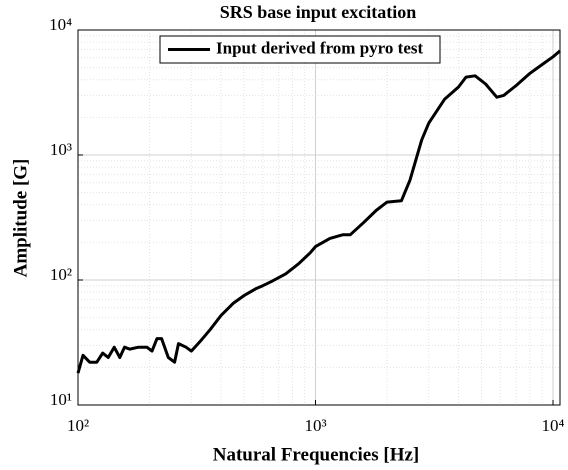 This screenshot has width=568, height=470. I want to click on x-axis-label: Natural Frequencies [Hz], so click(316, 454).